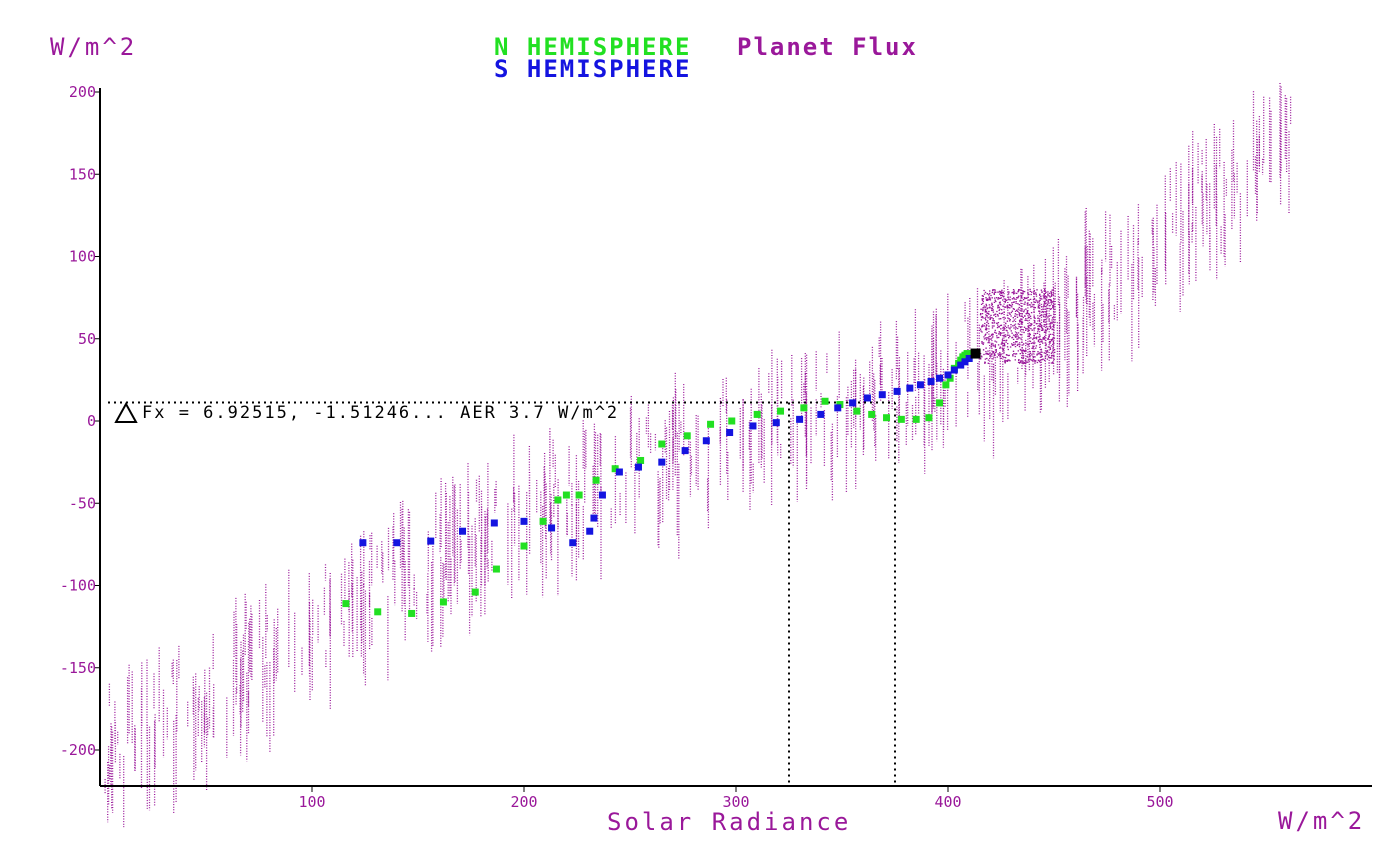 This screenshot has height=863, width=1400. Describe the element at coordinates (91, 421) in the screenshot. I see `y-tick-label: 0` at that location.